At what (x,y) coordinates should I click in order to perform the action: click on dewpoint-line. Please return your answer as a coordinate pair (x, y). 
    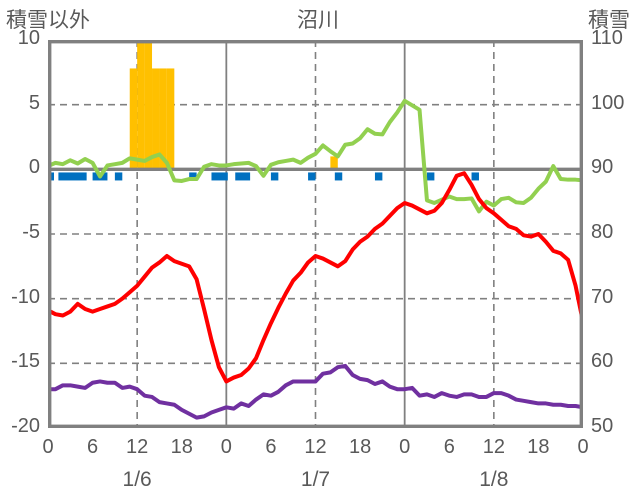
    Looking at the image, I should click on (315, 391).